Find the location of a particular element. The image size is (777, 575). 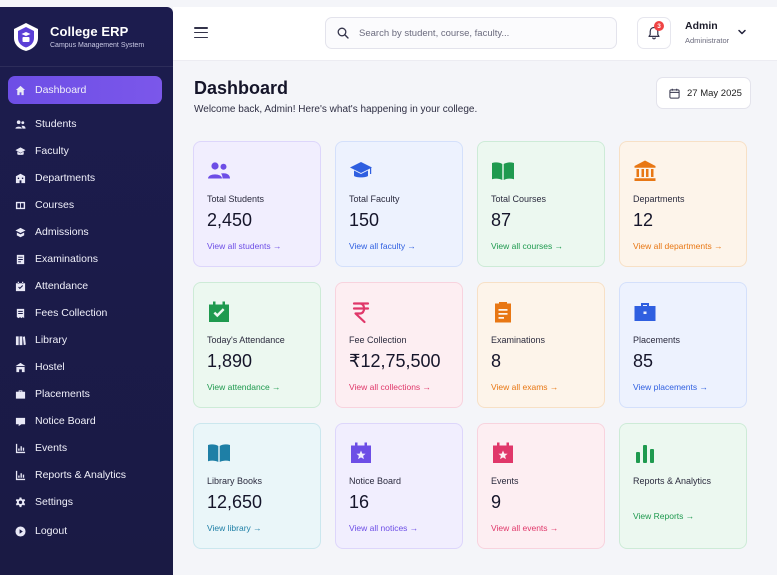

sidebar-item-label: Events is located at coordinates (51, 448).